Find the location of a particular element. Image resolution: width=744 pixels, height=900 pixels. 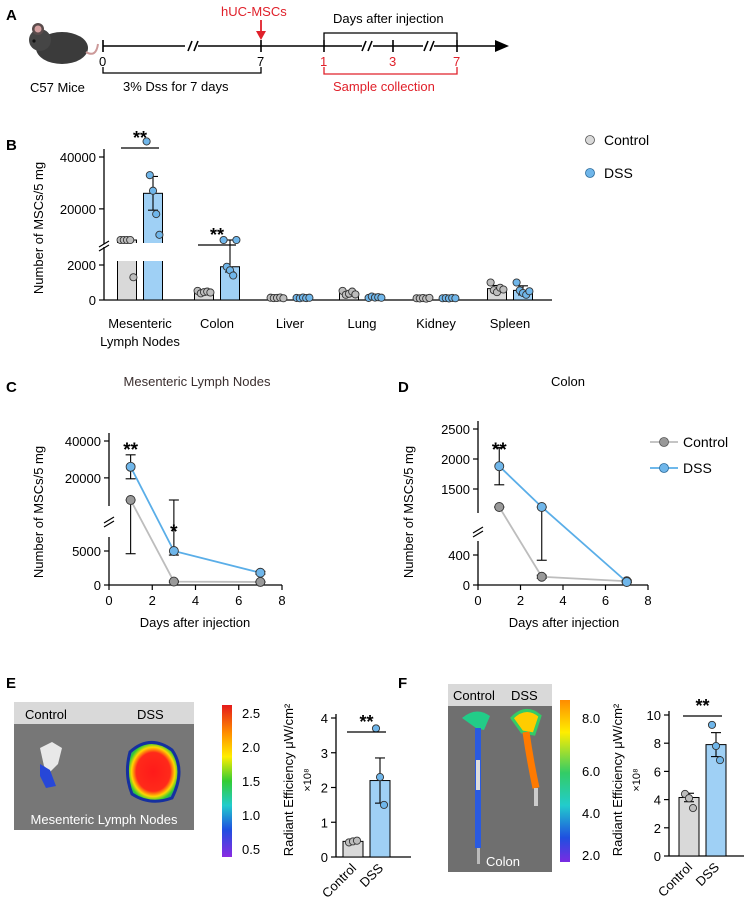

e-imaging-photo: Control DSS Mesenteric Lymph Nodes is located at coordinates (104, 766).